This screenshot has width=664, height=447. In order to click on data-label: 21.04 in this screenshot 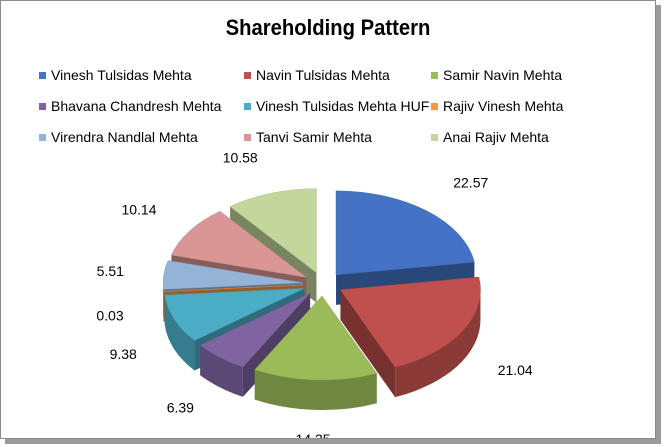, I will do `click(515, 370)`.